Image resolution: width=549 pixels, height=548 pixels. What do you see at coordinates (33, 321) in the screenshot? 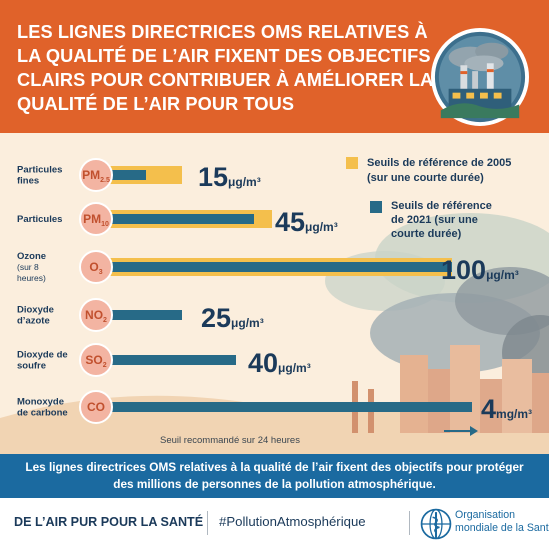
I see `category-label: d’azote` at bounding box center [33, 321].